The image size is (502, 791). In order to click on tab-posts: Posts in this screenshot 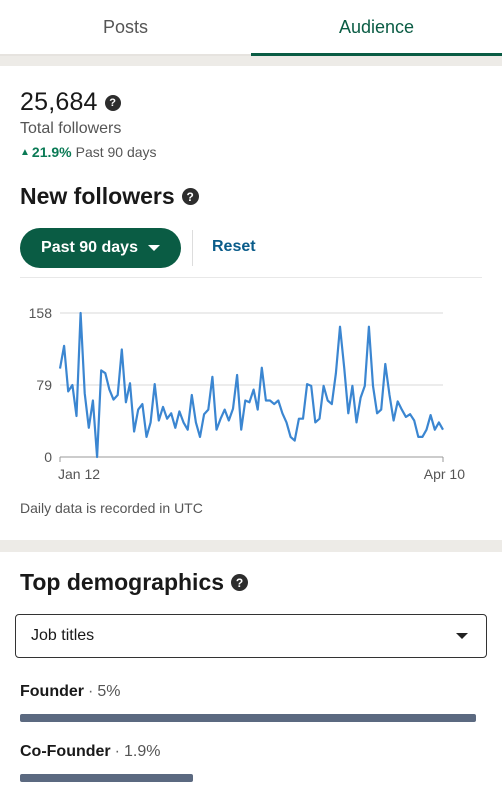, I will do `click(125, 27)`.